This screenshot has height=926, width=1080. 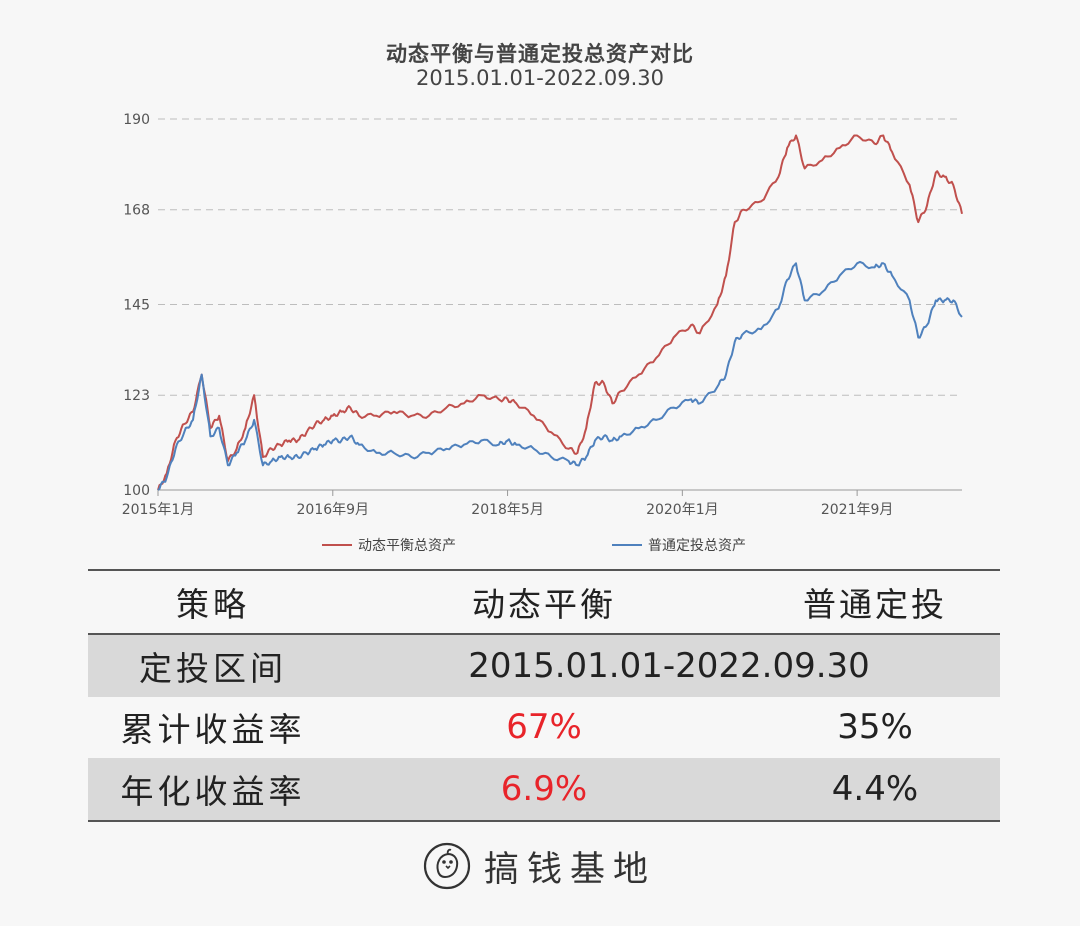 What do you see at coordinates (136, 396) in the screenshot?
I see `y-tick-label: 123` at bounding box center [136, 396].